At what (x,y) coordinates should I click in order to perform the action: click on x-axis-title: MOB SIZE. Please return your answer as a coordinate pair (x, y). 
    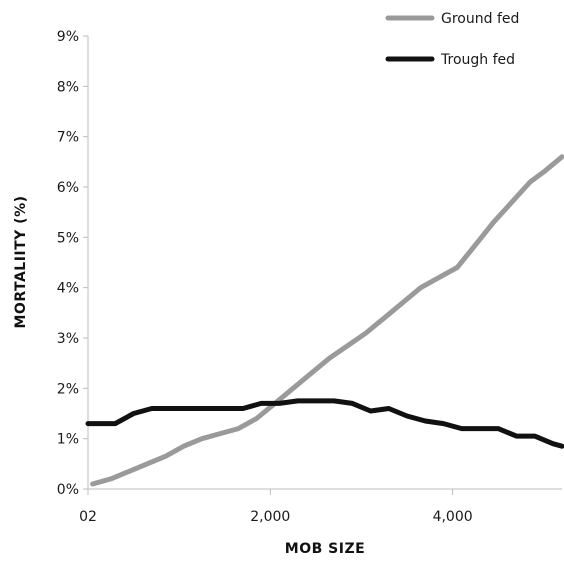
    Looking at the image, I should click on (325, 549).